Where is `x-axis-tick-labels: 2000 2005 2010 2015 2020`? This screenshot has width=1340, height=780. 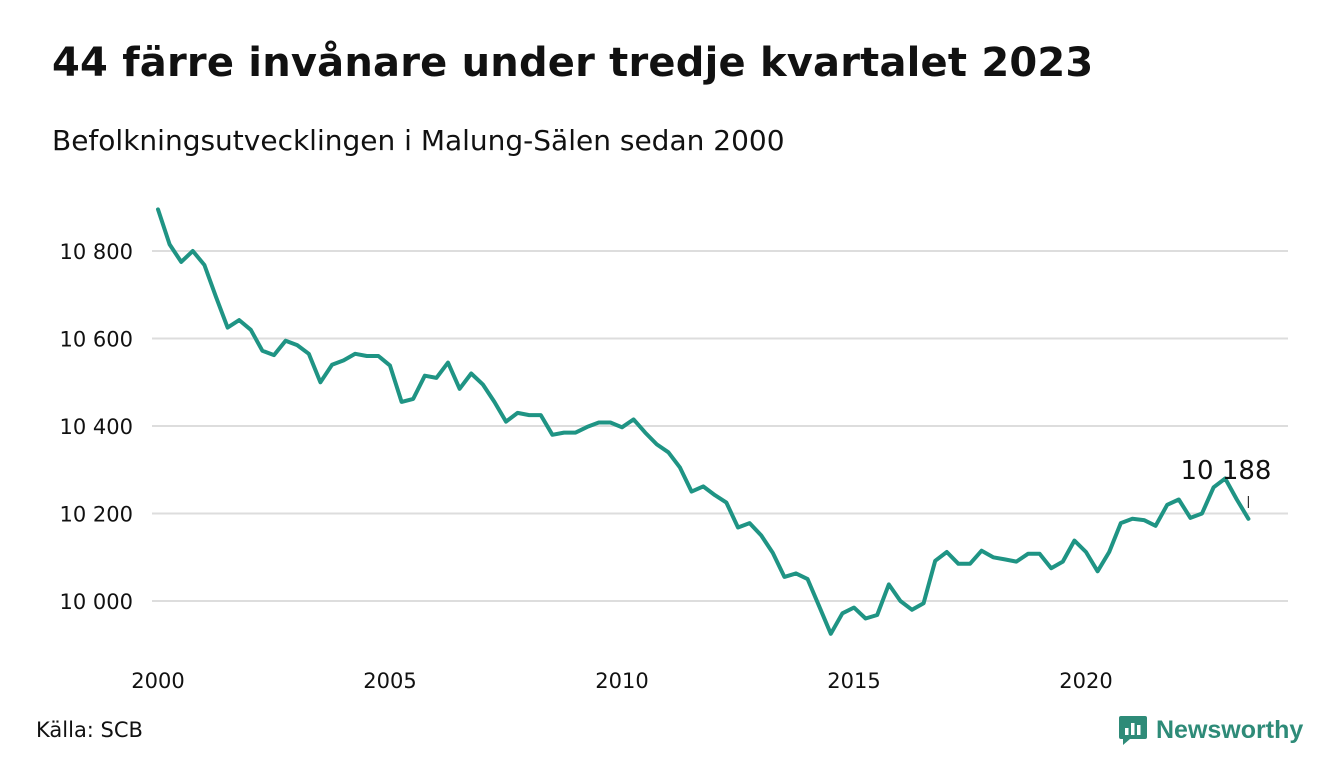 x-axis-tick-labels: 2000 2005 2010 2015 2020 is located at coordinates (621, 681).